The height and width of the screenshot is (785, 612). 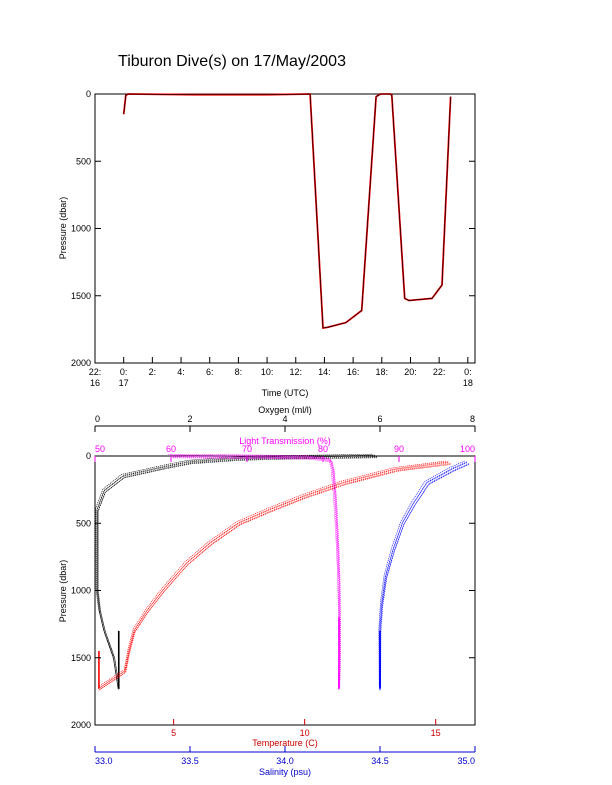 I want to click on time-tick-label: 2:, so click(x=153, y=372).